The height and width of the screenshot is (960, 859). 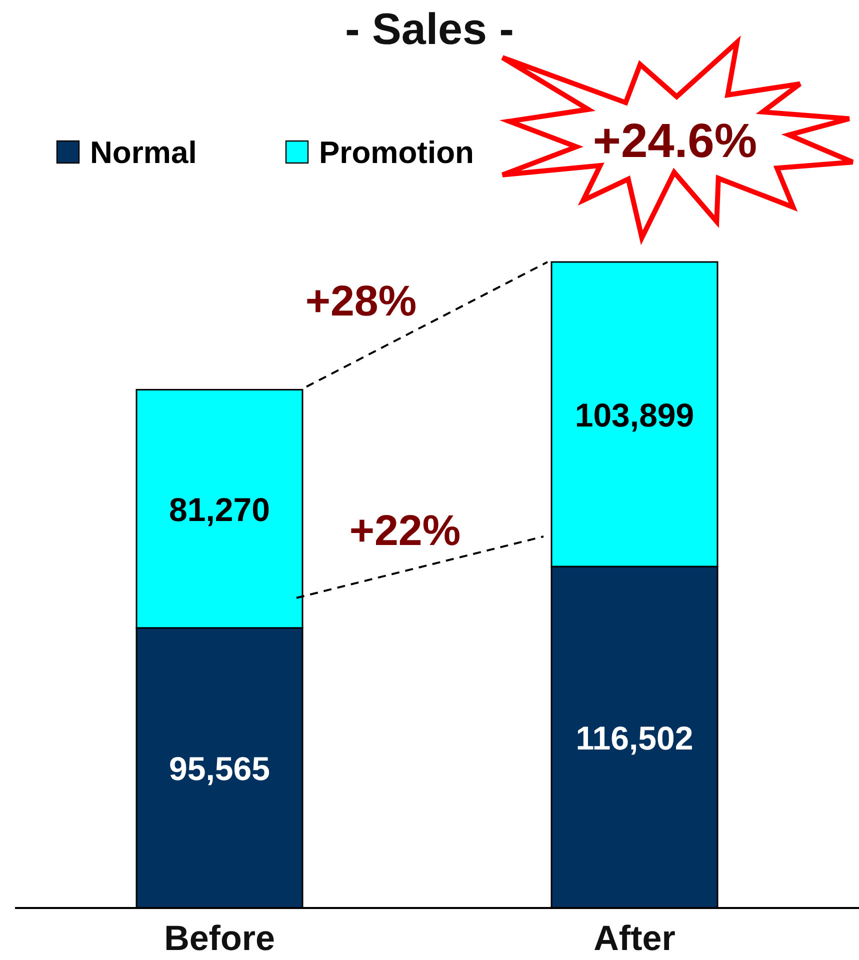 What do you see at coordinates (396, 152) in the screenshot?
I see `legend-label: Promotion` at bounding box center [396, 152].